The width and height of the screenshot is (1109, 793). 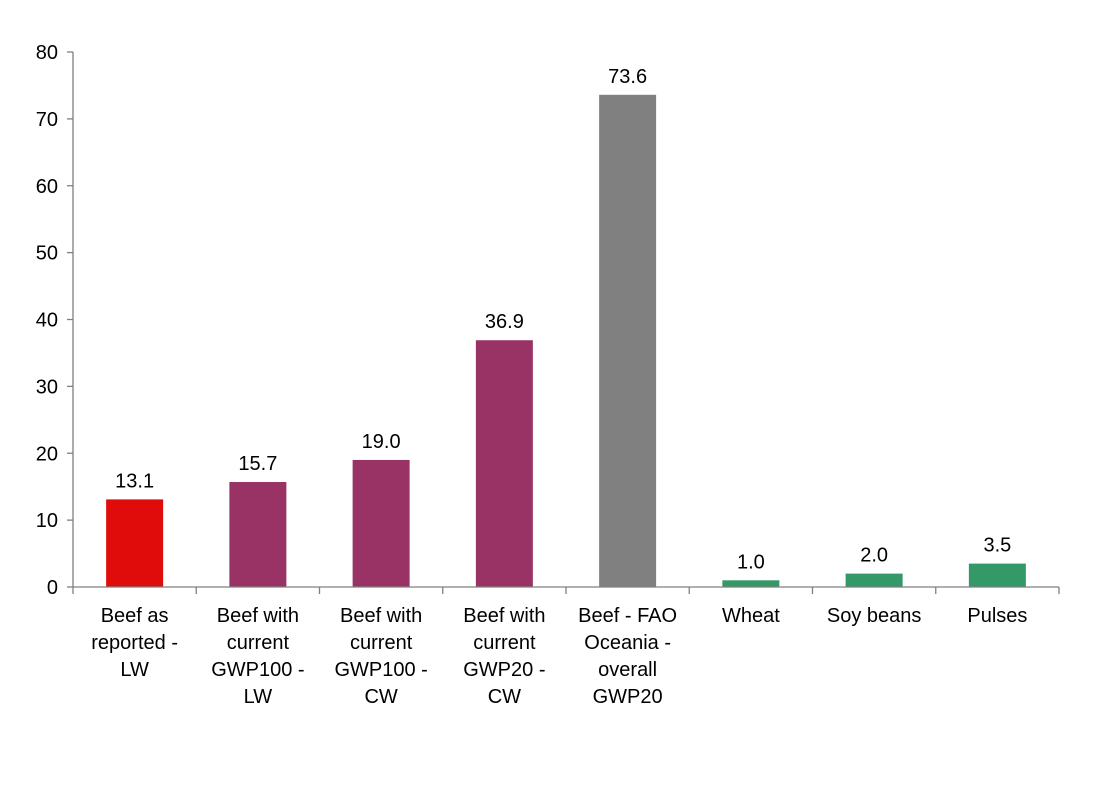 I want to click on x-category-label-line: Oceania -, so click(x=627, y=643).